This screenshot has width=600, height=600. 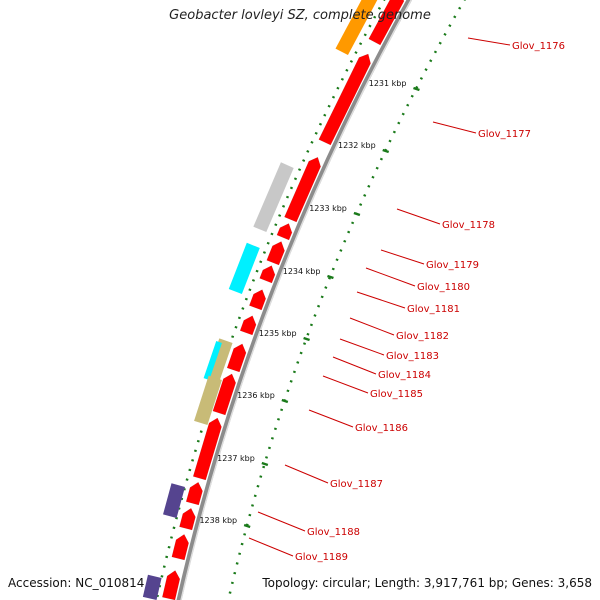 I want to click on gene-label: Glov_1187, so click(x=356, y=484).